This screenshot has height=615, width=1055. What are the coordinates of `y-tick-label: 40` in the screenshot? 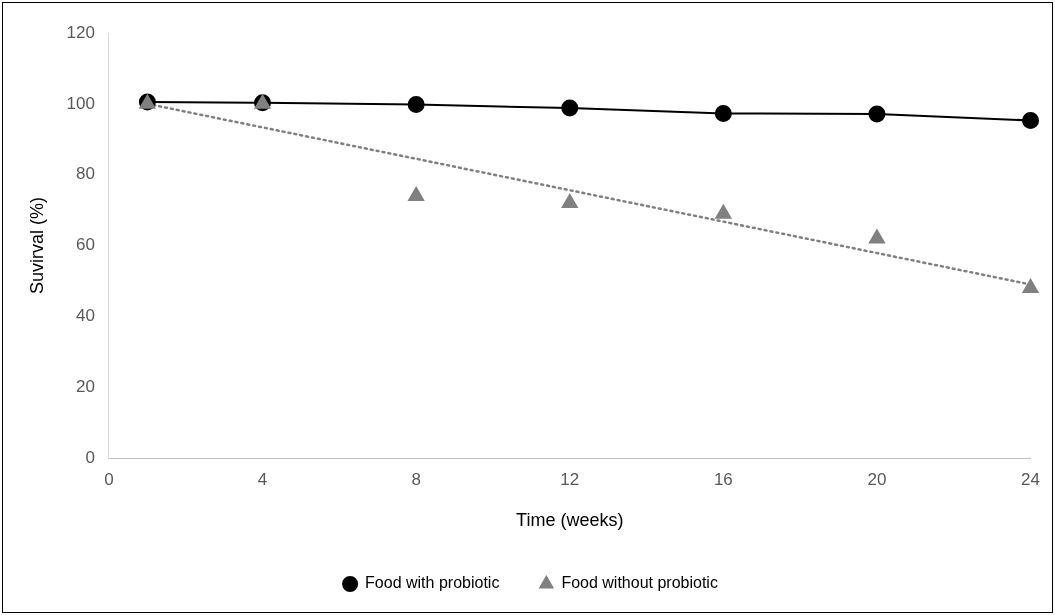 It's located at (85, 316).